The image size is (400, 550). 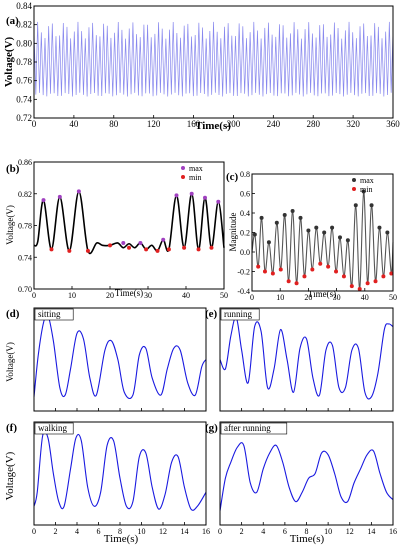 I want to click on y-tick-label: 0.8, so click(x=245, y=174).